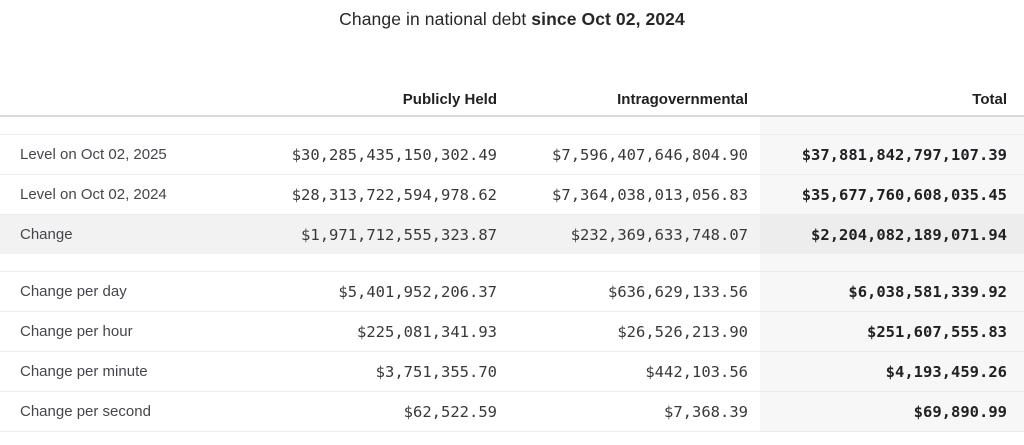 The image size is (1024, 445). Describe the element at coordinates (608, 19) in the screenshot. I see `page-title-date: since Oct 02, 2024` at that location.